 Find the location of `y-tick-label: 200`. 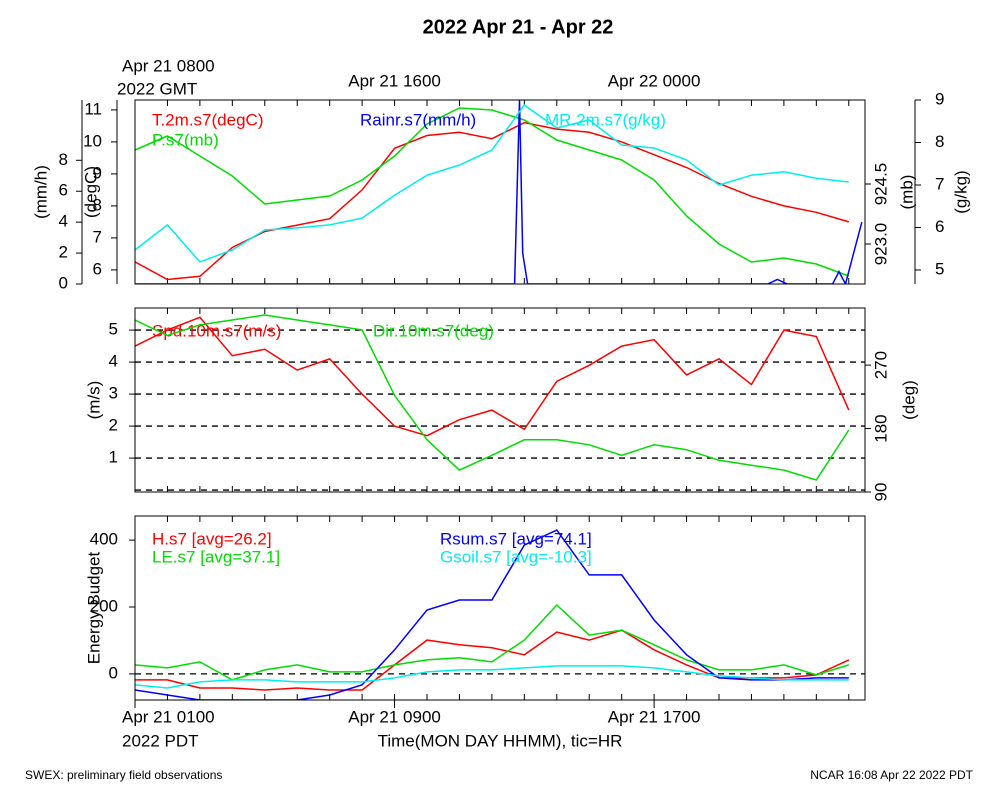

y-tick-label: 200 is located at coordinates (104, 605).